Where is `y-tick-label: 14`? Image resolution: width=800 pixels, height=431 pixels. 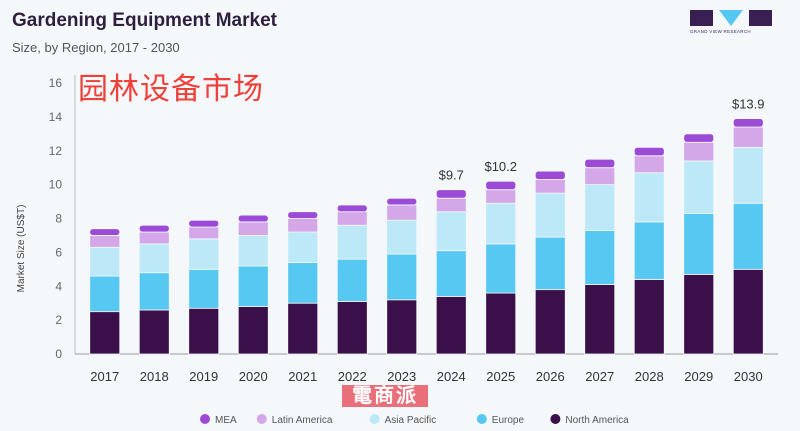
y-tick-label: 14 is located at coordinates (56, 117).